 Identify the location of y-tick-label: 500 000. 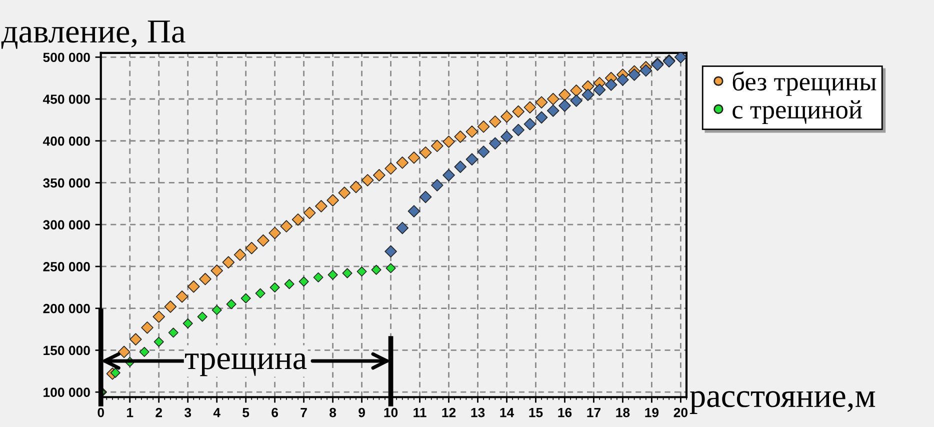
(66, 57).